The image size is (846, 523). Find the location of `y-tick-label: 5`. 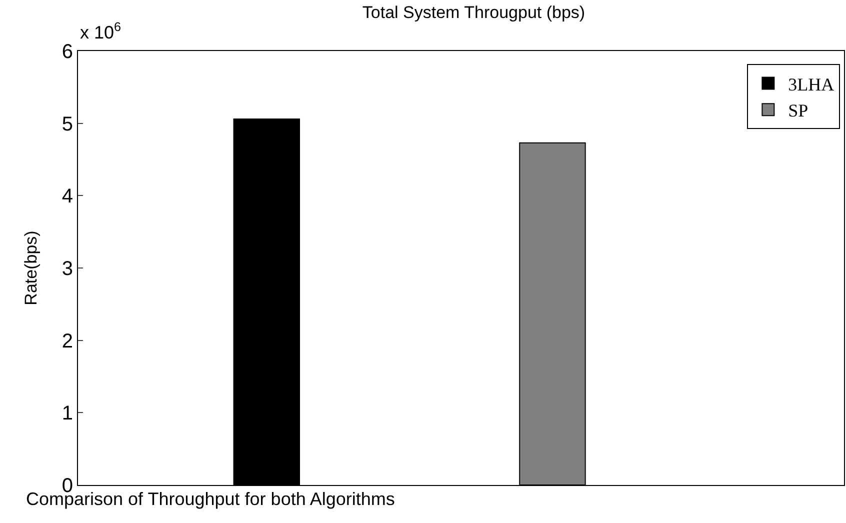

y-tick-label: 5 is located at coordinates (67, 124).